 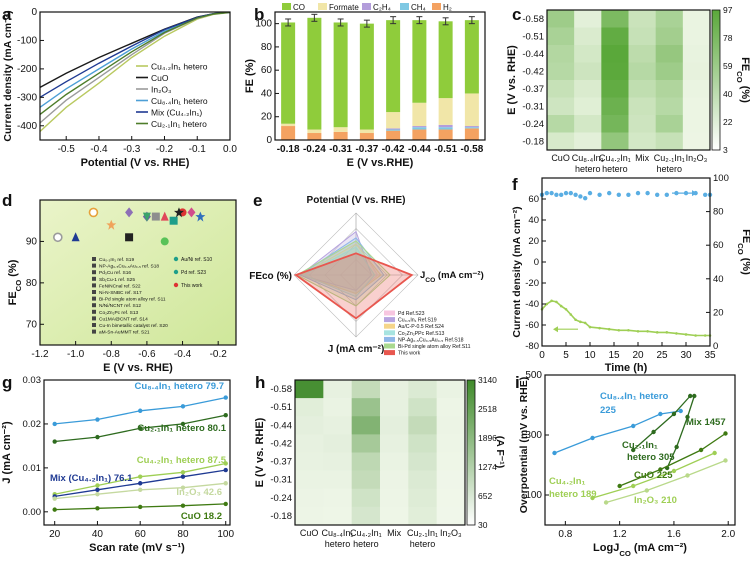 What do you see at coordinates (132, 149) in the screenshot?
I see `x-tick-label: -0.3` at bounding box center [132, 149].